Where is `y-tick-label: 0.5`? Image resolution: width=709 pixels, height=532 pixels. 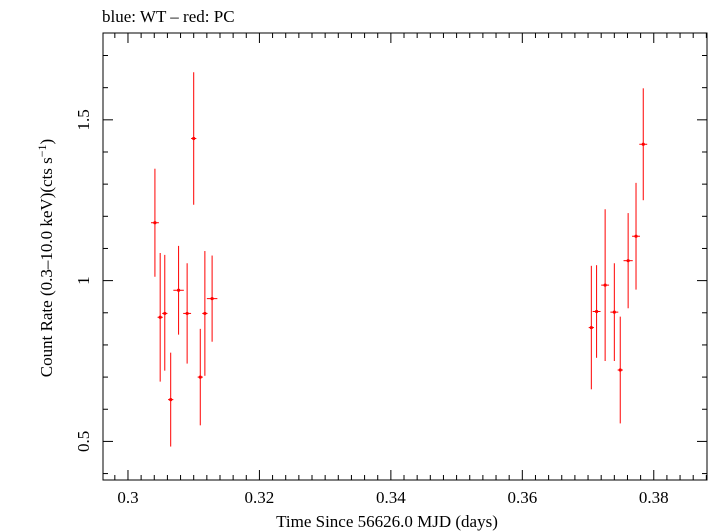
y-tick-label: 0.5 is located at coordinates (83, 441).